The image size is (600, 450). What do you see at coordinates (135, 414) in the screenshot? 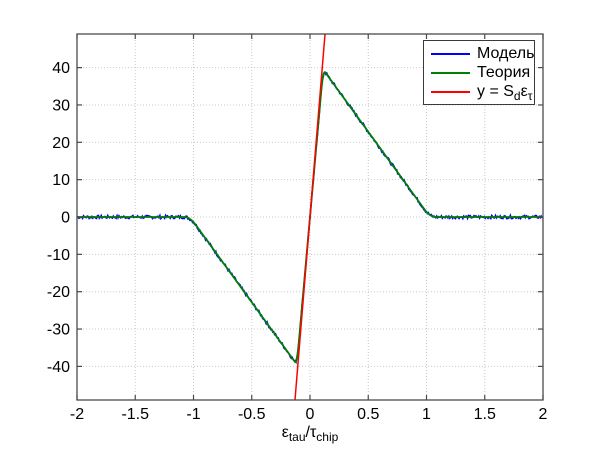
I see `x-tick-label: -1.5` at bounding box center [135, 414].